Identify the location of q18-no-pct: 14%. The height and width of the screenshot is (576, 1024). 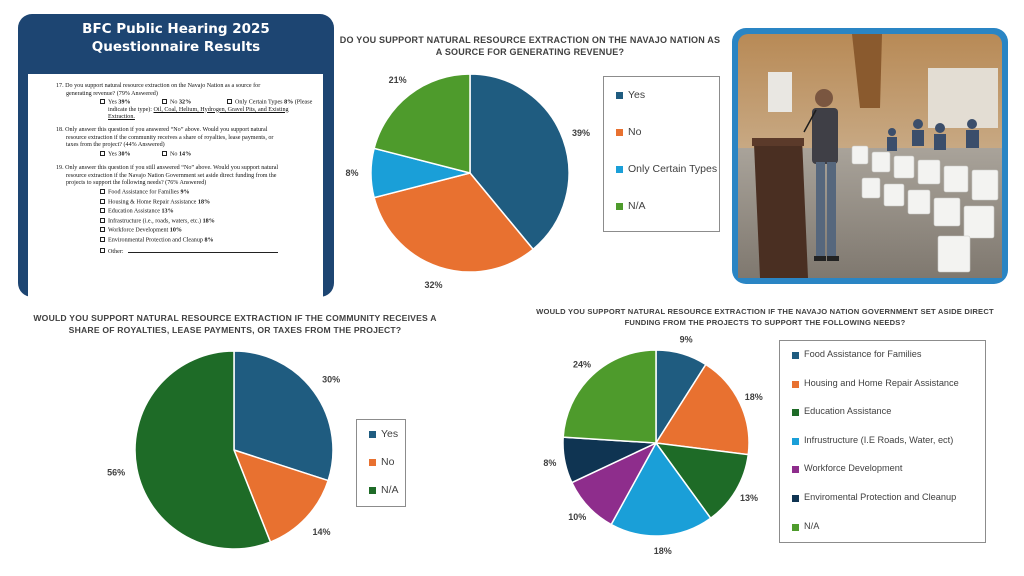
(185, 154).